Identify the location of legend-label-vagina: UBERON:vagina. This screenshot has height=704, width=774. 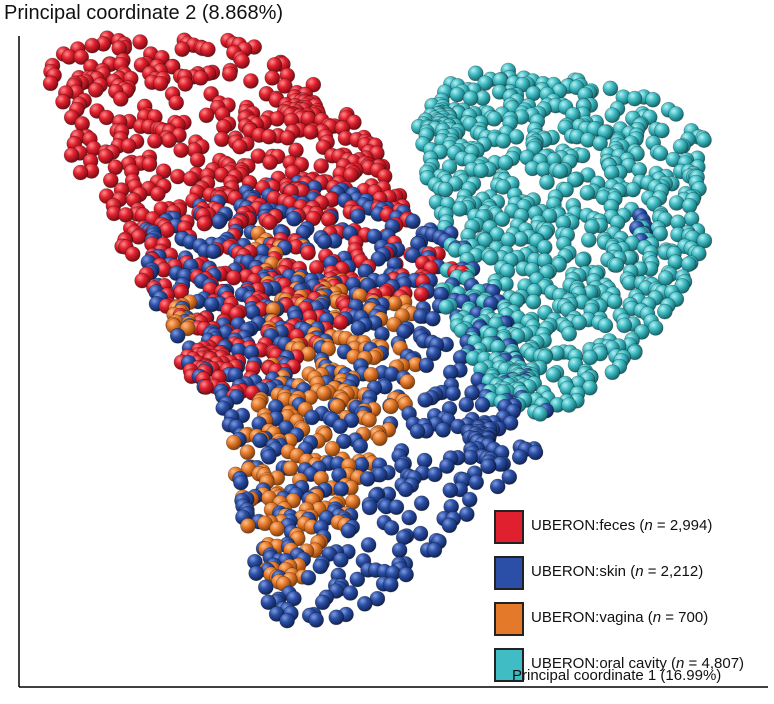
(587, 617).